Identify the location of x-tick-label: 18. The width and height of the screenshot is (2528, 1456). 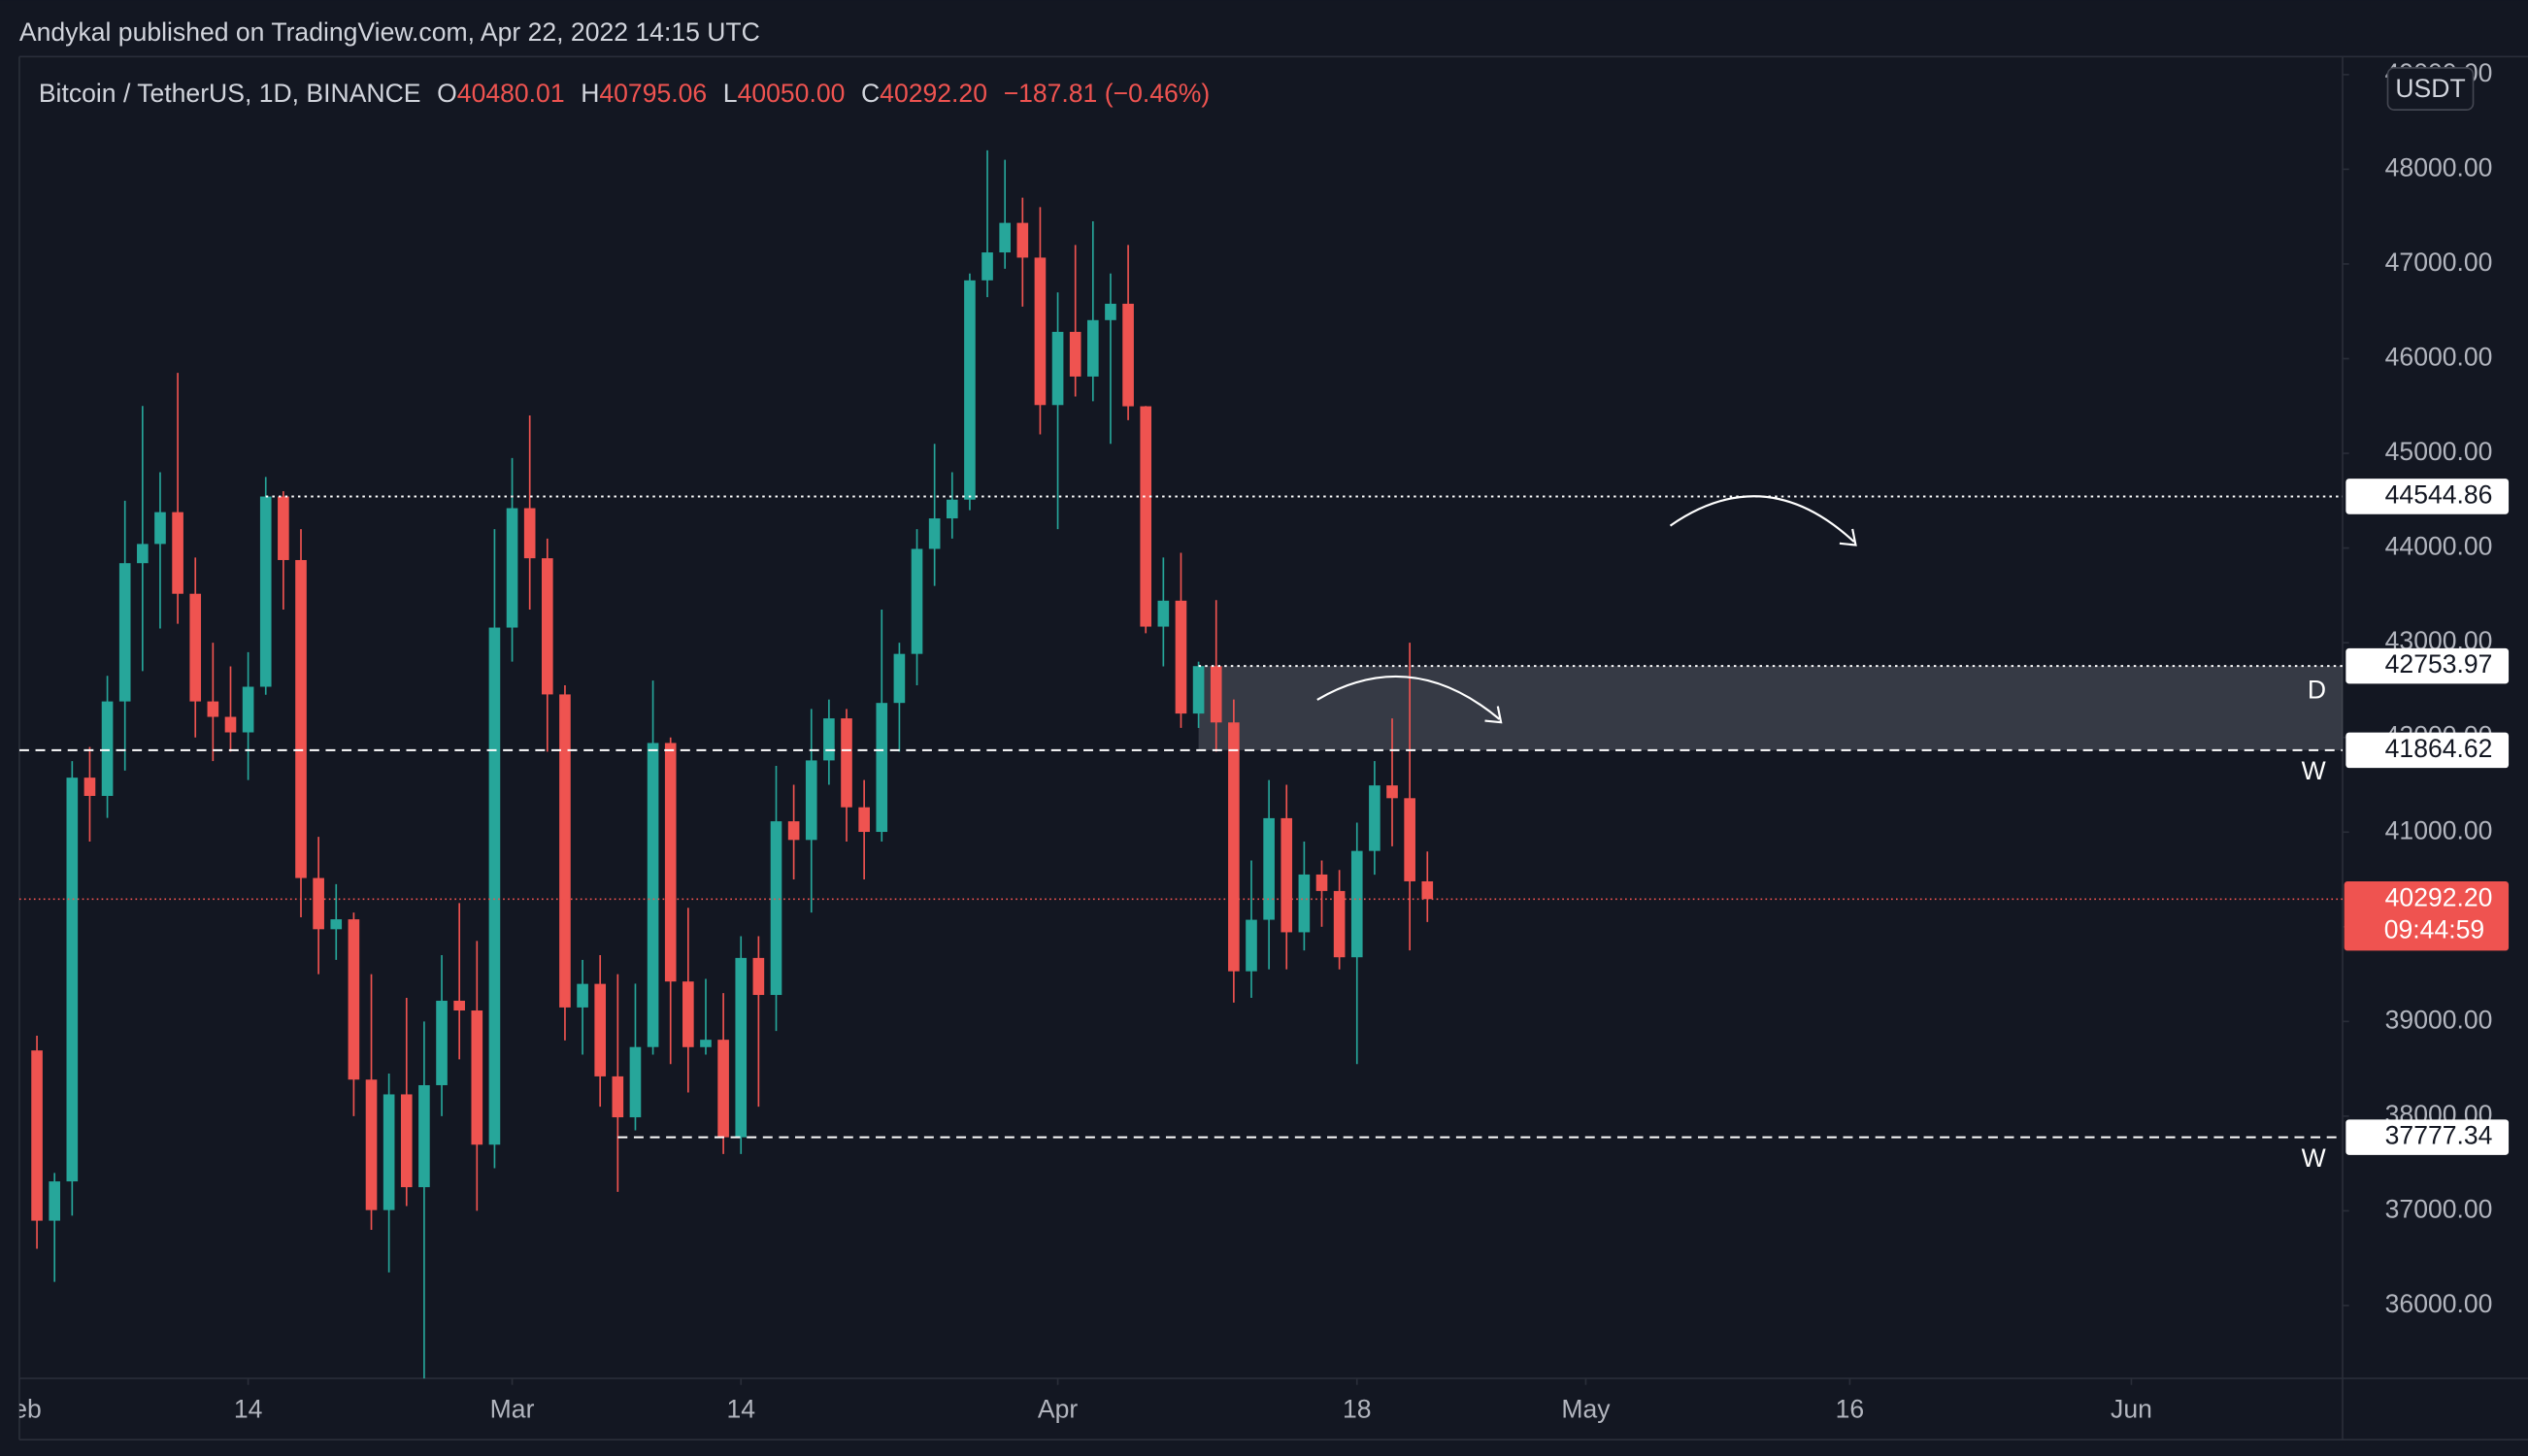
(1357, 1408).